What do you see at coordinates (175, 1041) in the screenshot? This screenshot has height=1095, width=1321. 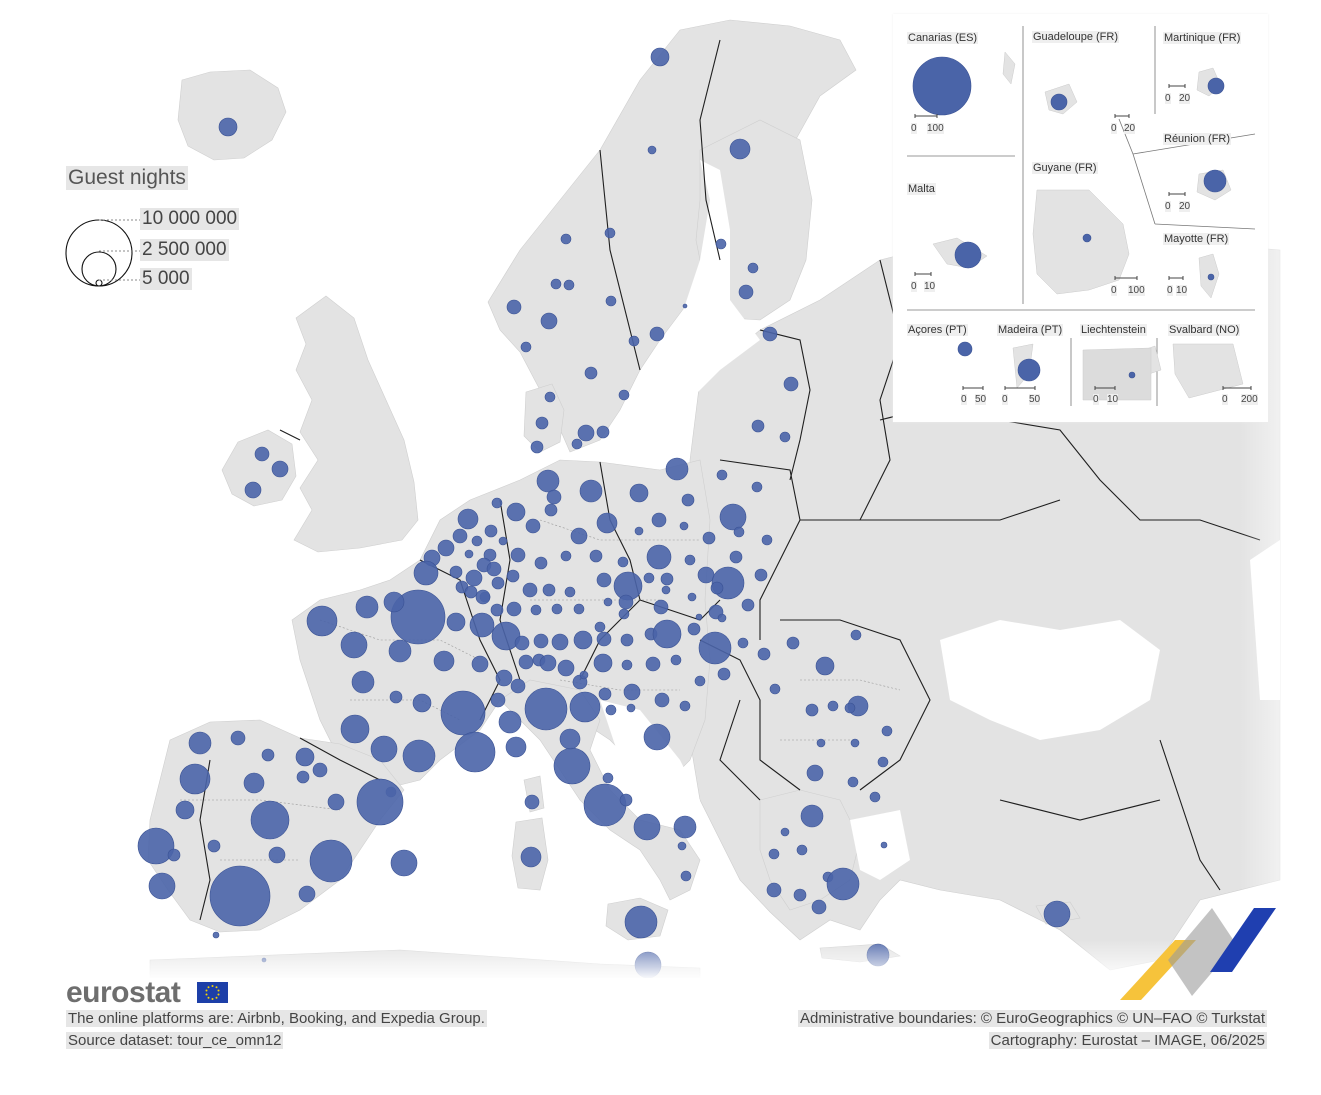 I see `footer-source: Source dataset: tour_ce_omn12` at bounding box center [175, 1041].